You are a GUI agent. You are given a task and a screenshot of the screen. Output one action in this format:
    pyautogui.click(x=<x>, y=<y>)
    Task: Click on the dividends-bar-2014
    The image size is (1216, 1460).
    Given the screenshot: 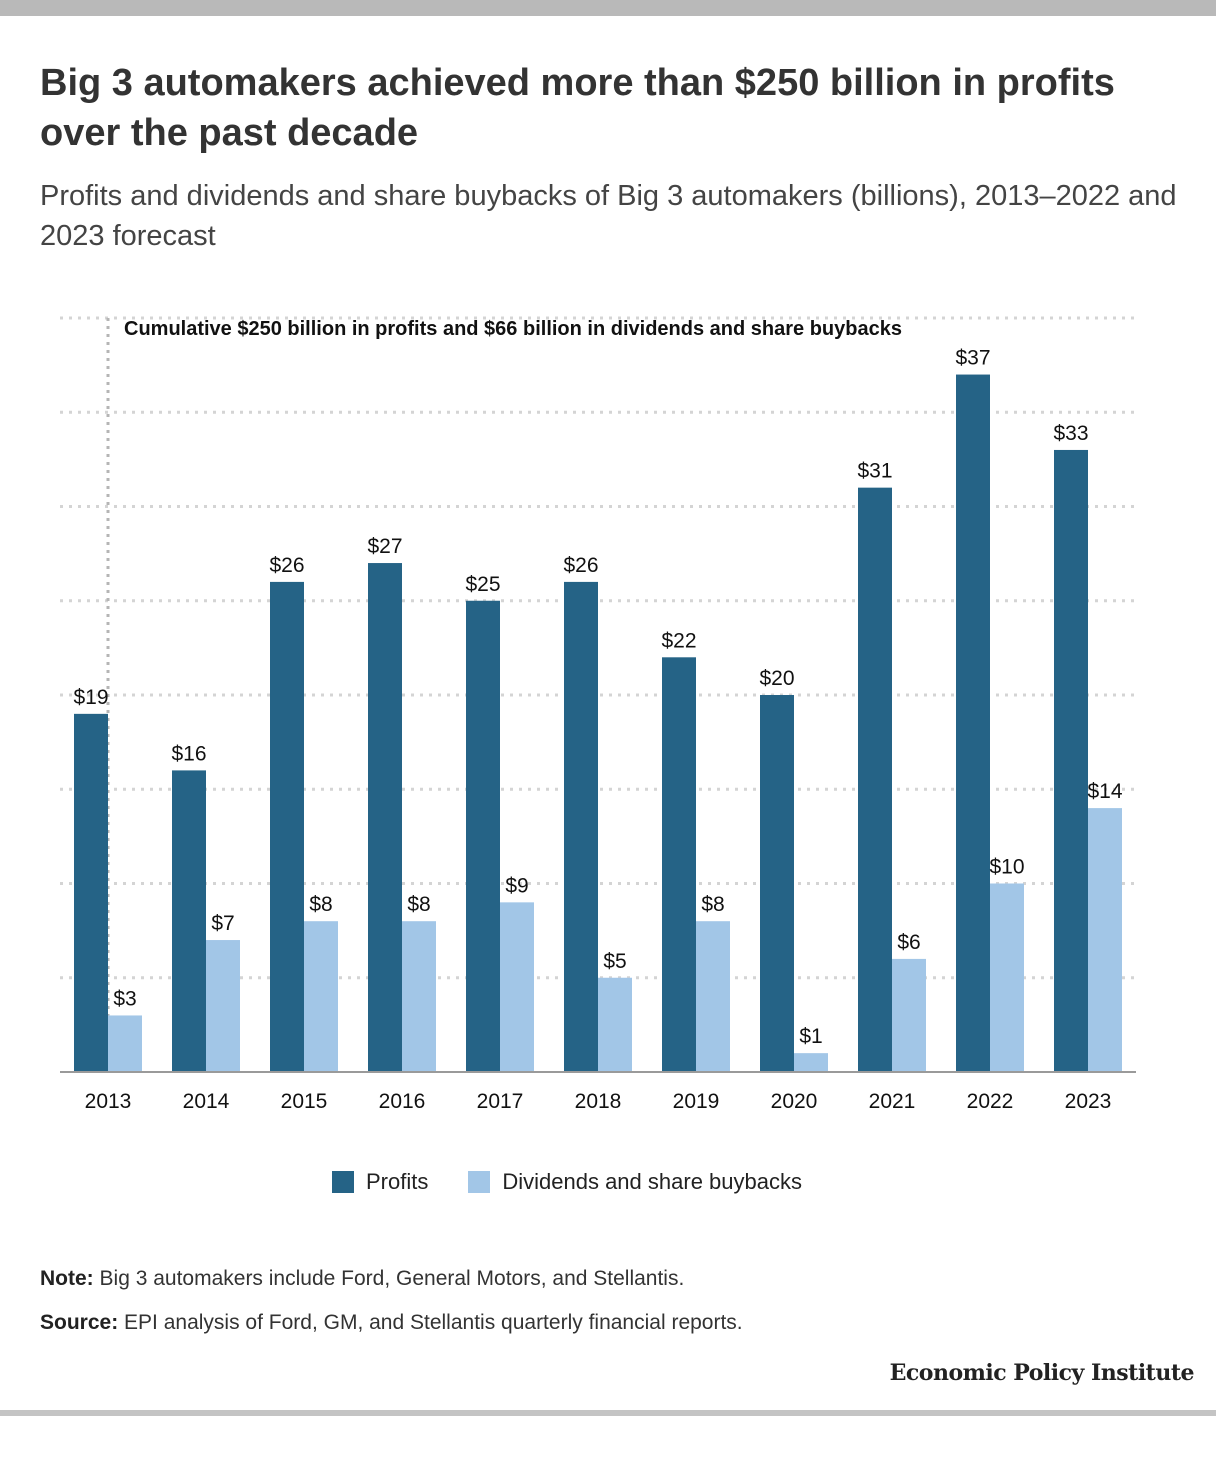 What is the action you would take?
    pyautogui.click(x=223, y=1006)
    